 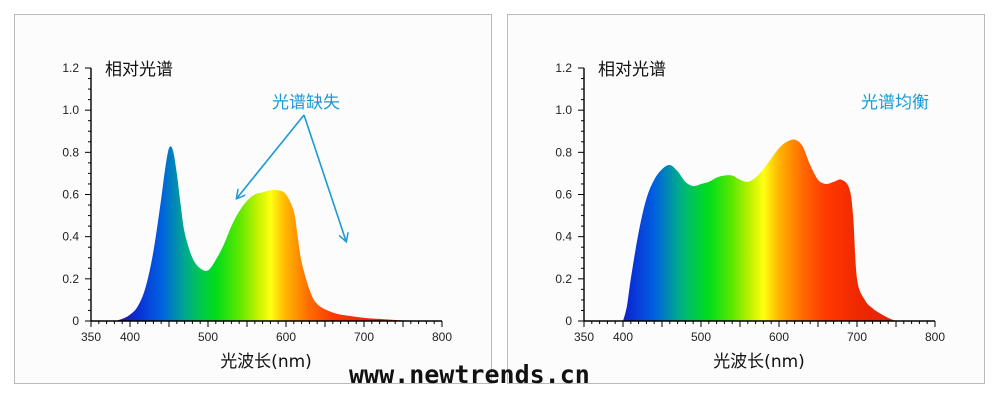 What do you see at coordinates (324, 177) in the screenshot?
I see `arrow-line-right` at bounding box center [324, 177].